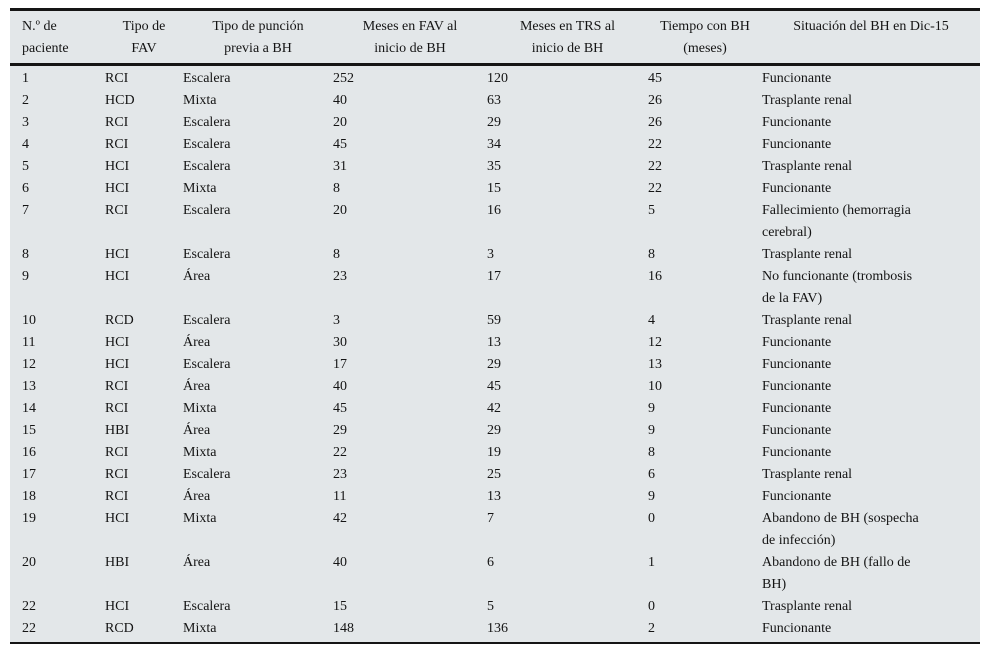  Describe the element at coordinates (340, 144) in the screenshot. I see `table-cell: 45` at that location.